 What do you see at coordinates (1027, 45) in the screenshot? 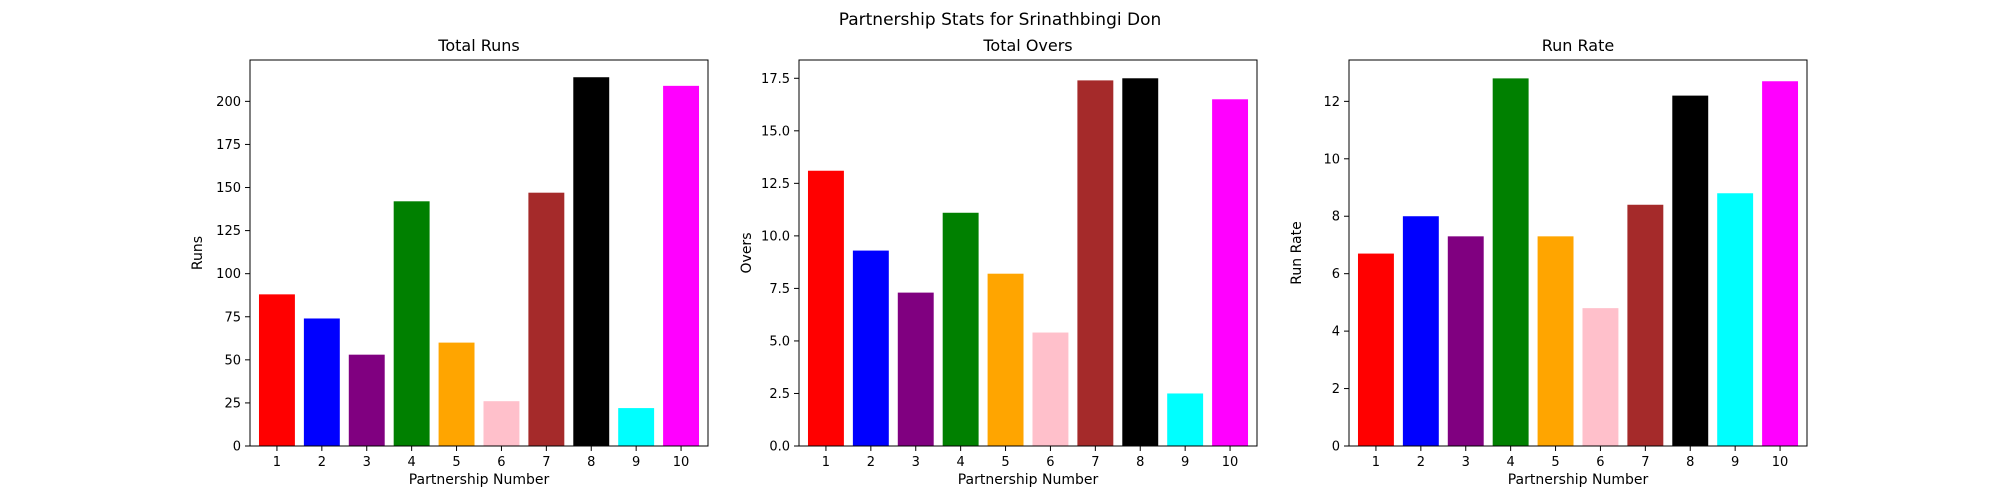
I see `chart-title: Total Overs` at bounding box center [1027, 45].